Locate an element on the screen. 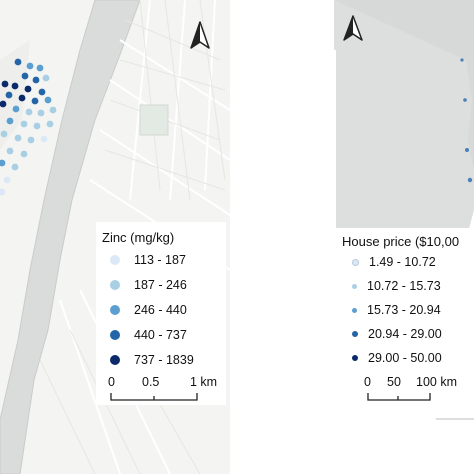 The image size is (474, 474). legend-item-label: 1.49 - 10.72 is located at coordinates (402, 262).